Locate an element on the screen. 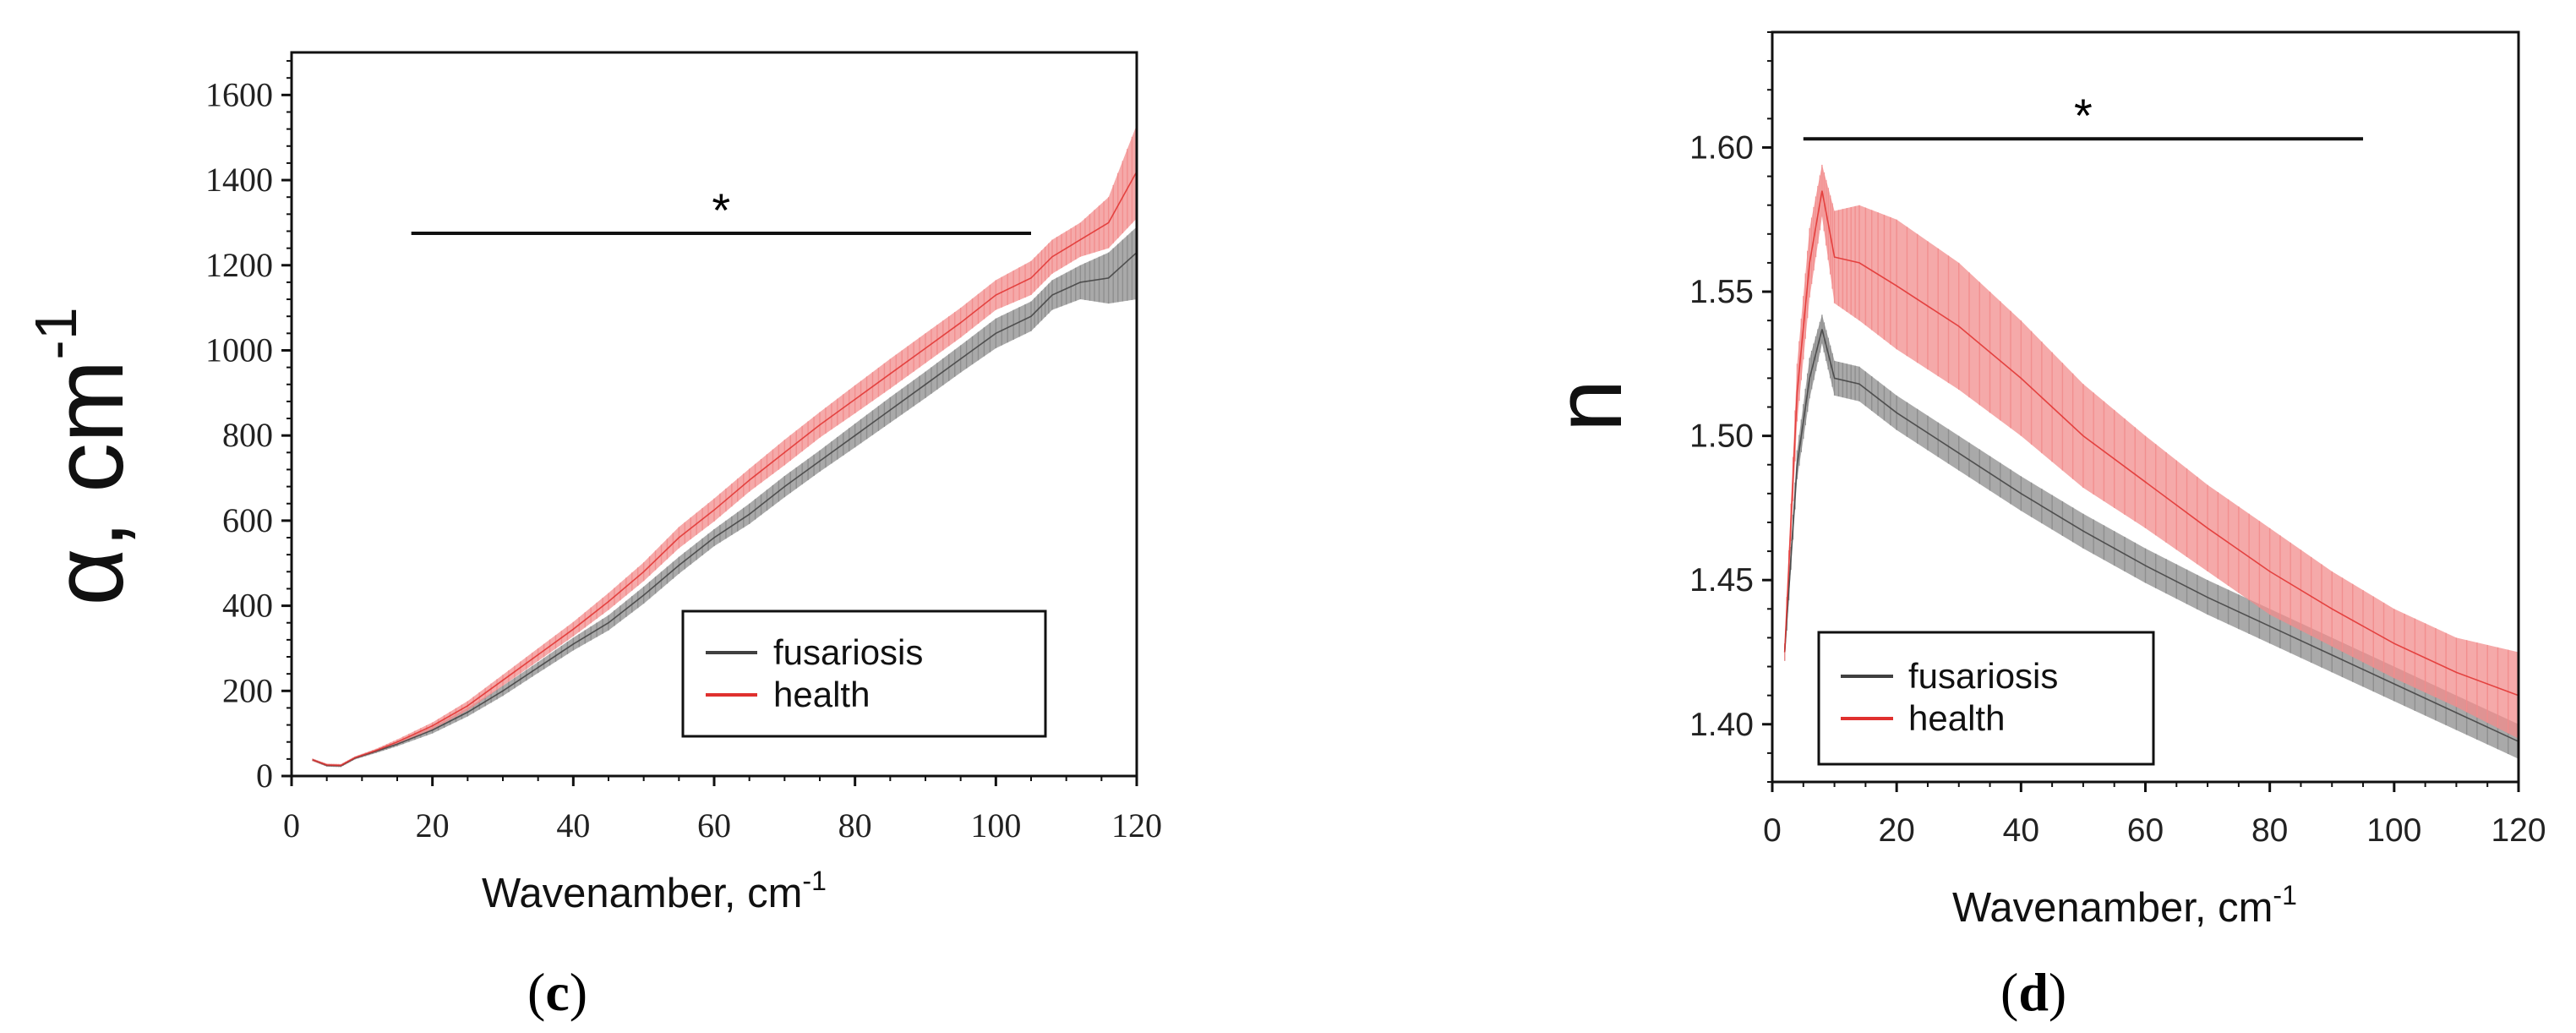 The height and width of the screenshot is (1033, 2576). chart-d-x-tick-label: 100 is located at coordinates (2393, 830).